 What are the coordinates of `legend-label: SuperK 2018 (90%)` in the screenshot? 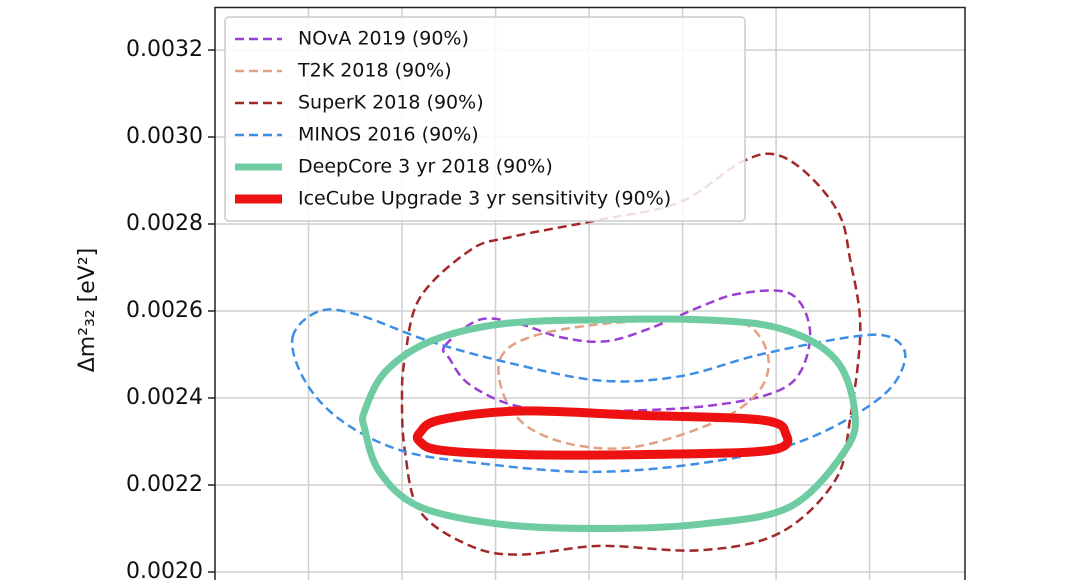 It's located at (391, 103).